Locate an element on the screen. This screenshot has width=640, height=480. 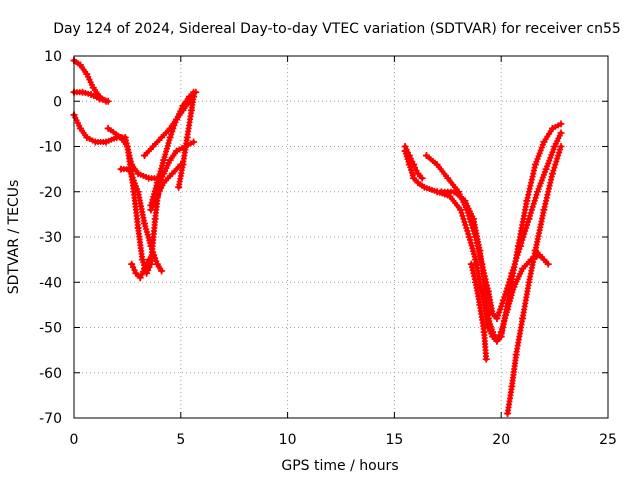
x-tick-label: 5 is located at coordinates (180, 440).